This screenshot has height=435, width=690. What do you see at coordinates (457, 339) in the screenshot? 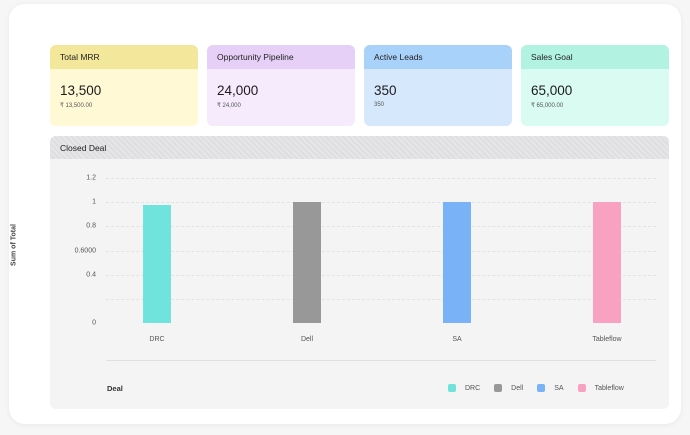
I see `x-tick-label: SA` at bounding box center [457, 339].